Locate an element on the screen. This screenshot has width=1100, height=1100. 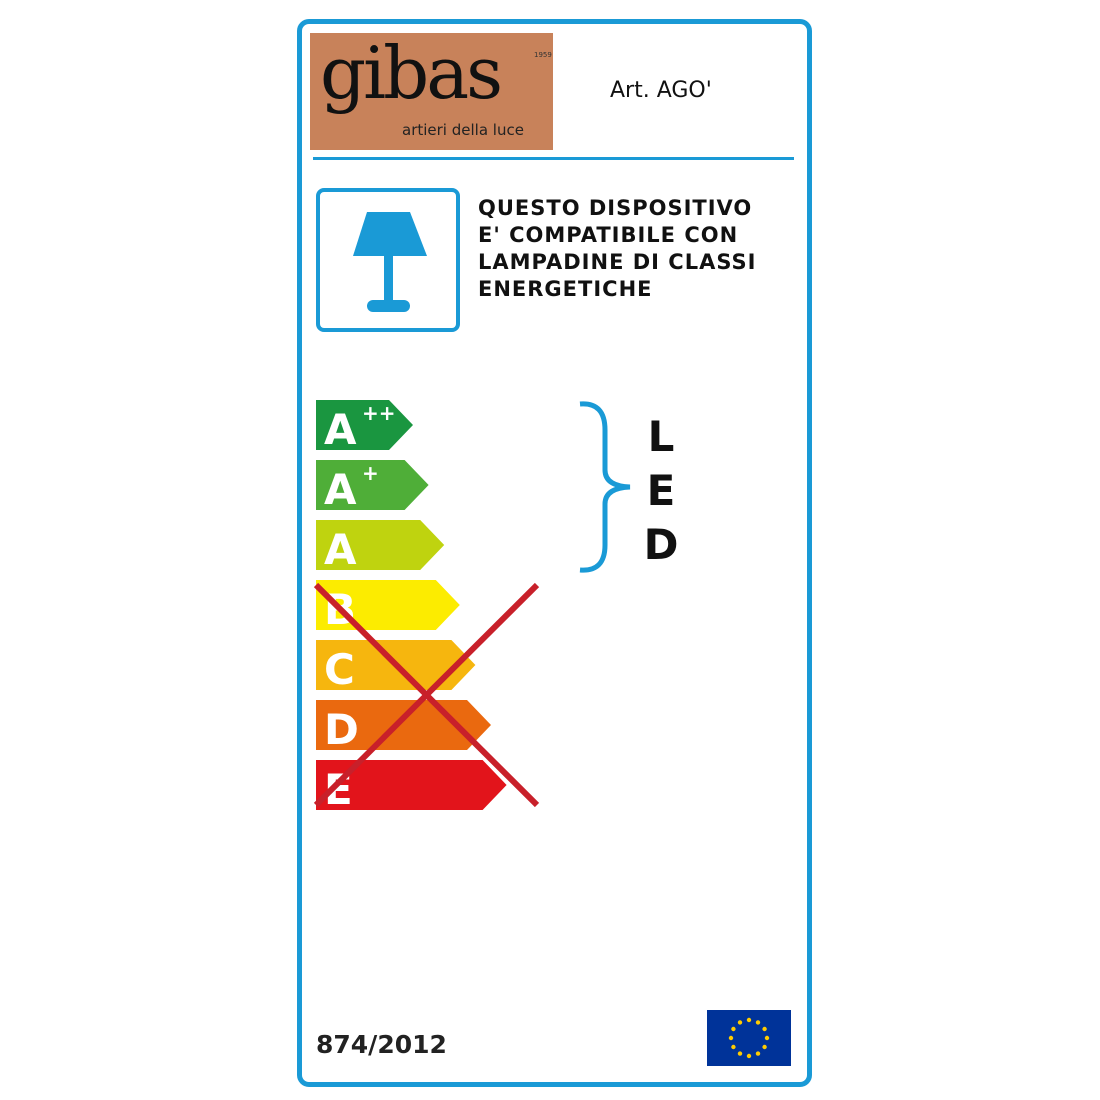
regulation-number: 874/2012 is located at coordinates (381, 1044).